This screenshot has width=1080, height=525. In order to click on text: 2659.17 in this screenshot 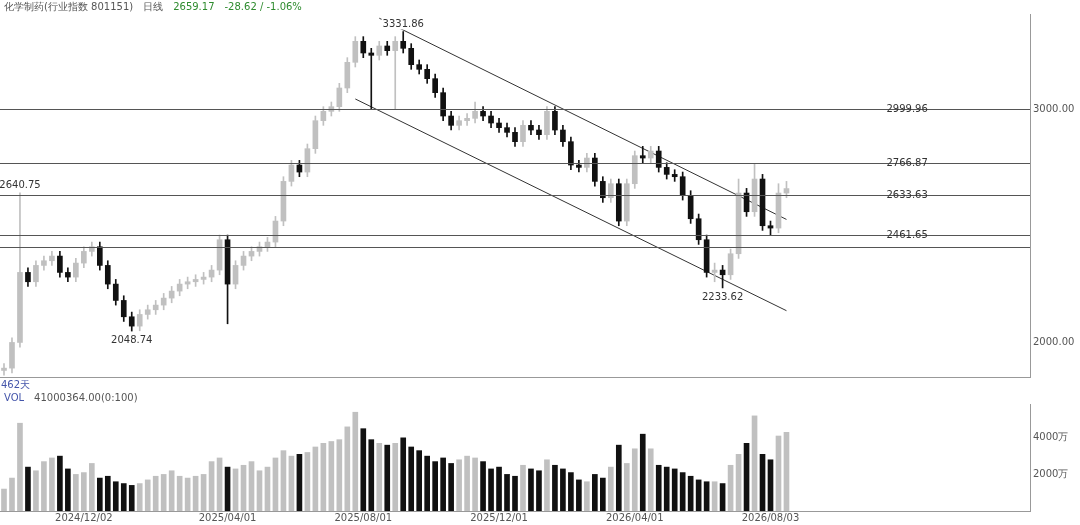, I will do `click(194, 6)`.